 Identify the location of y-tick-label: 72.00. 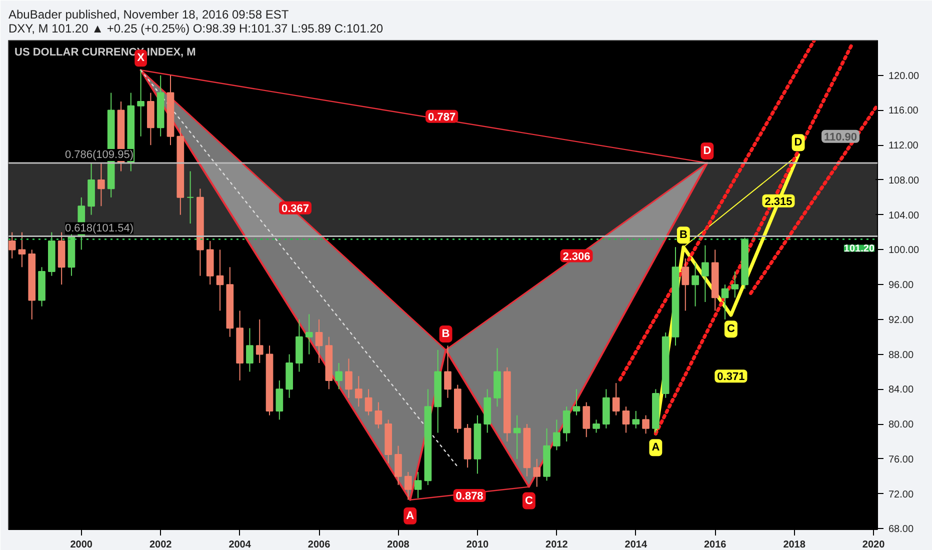
(901, 494).